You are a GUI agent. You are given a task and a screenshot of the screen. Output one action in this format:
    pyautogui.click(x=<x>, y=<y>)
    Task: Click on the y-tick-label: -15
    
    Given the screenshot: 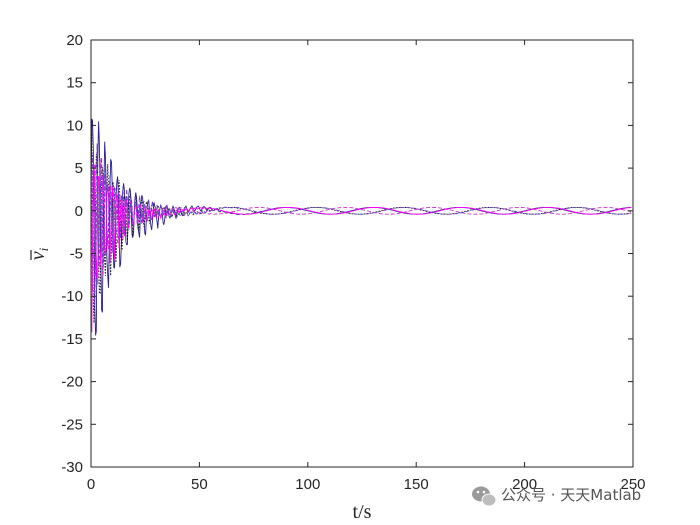 What is the action you would take?
    pyautogui.click(x=72, y=339)
    